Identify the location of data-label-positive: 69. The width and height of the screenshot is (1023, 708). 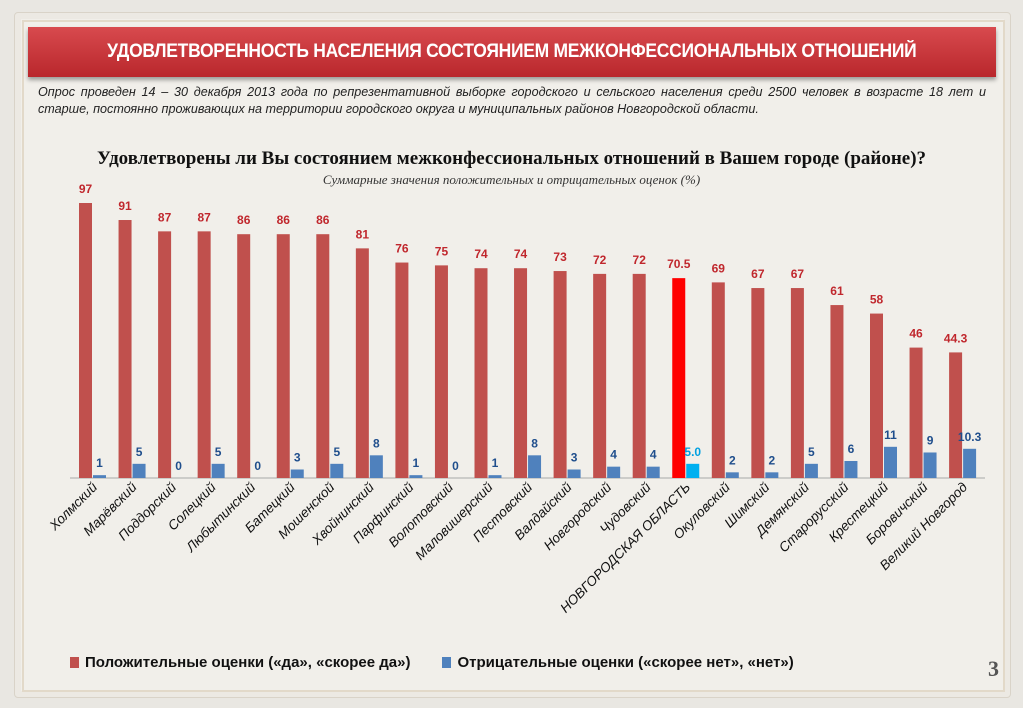
(719, 268).